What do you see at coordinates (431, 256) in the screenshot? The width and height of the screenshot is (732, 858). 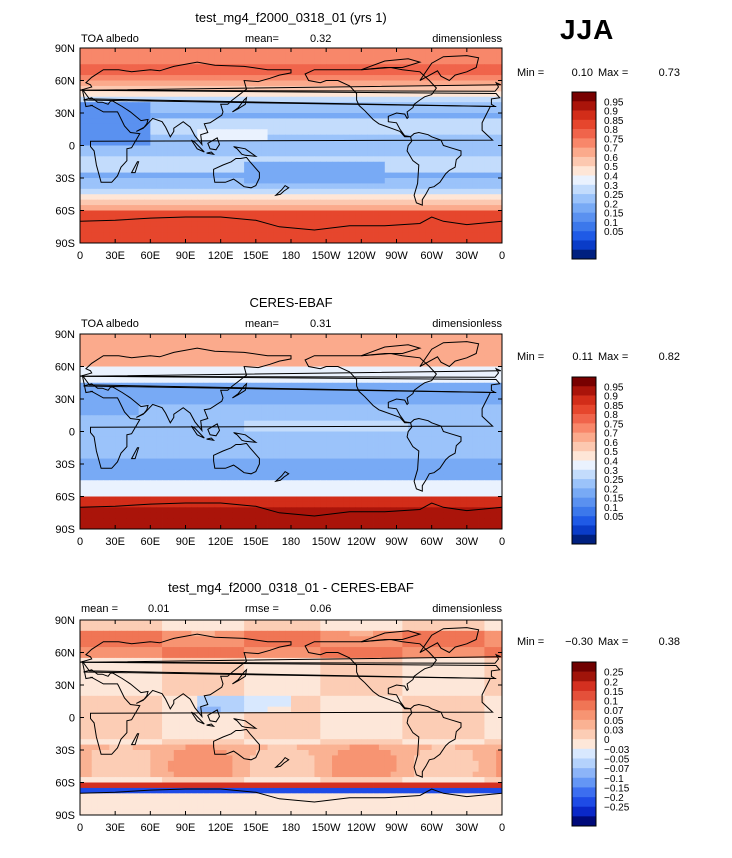 I see `x-tick-label: 60W` at bounding box center [431, 256].